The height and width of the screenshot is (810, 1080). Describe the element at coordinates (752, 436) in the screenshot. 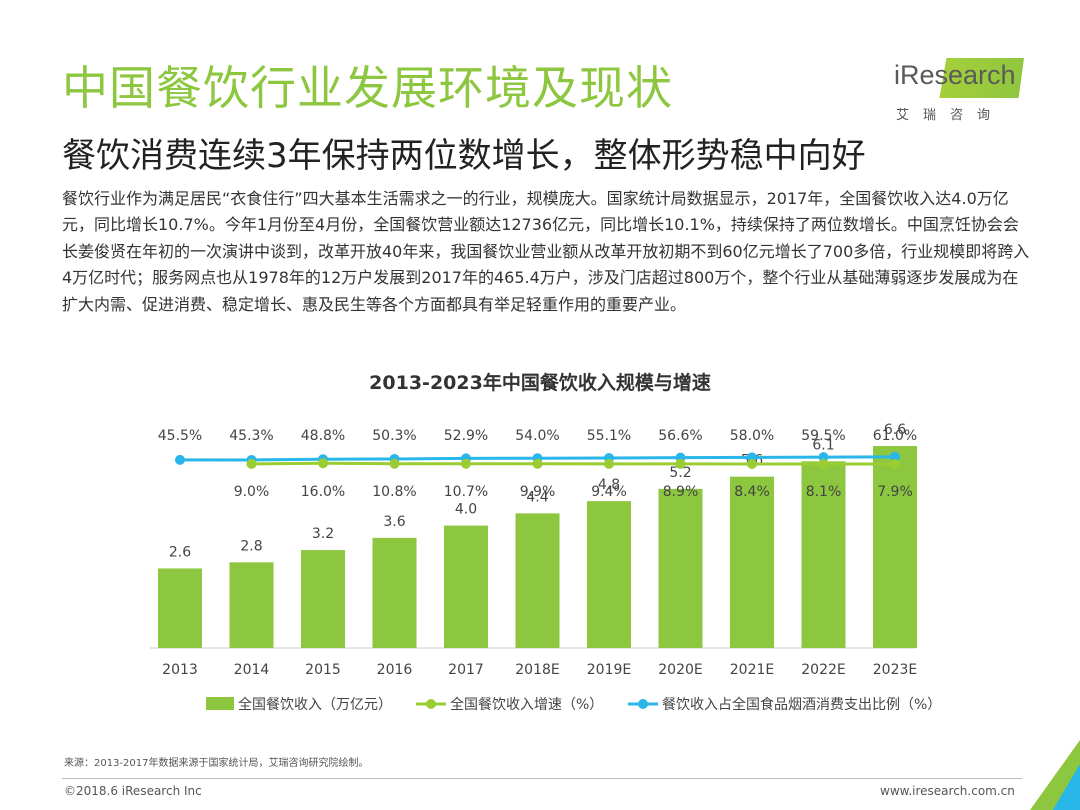

I see `share-point-label: 58.0%` at that location.